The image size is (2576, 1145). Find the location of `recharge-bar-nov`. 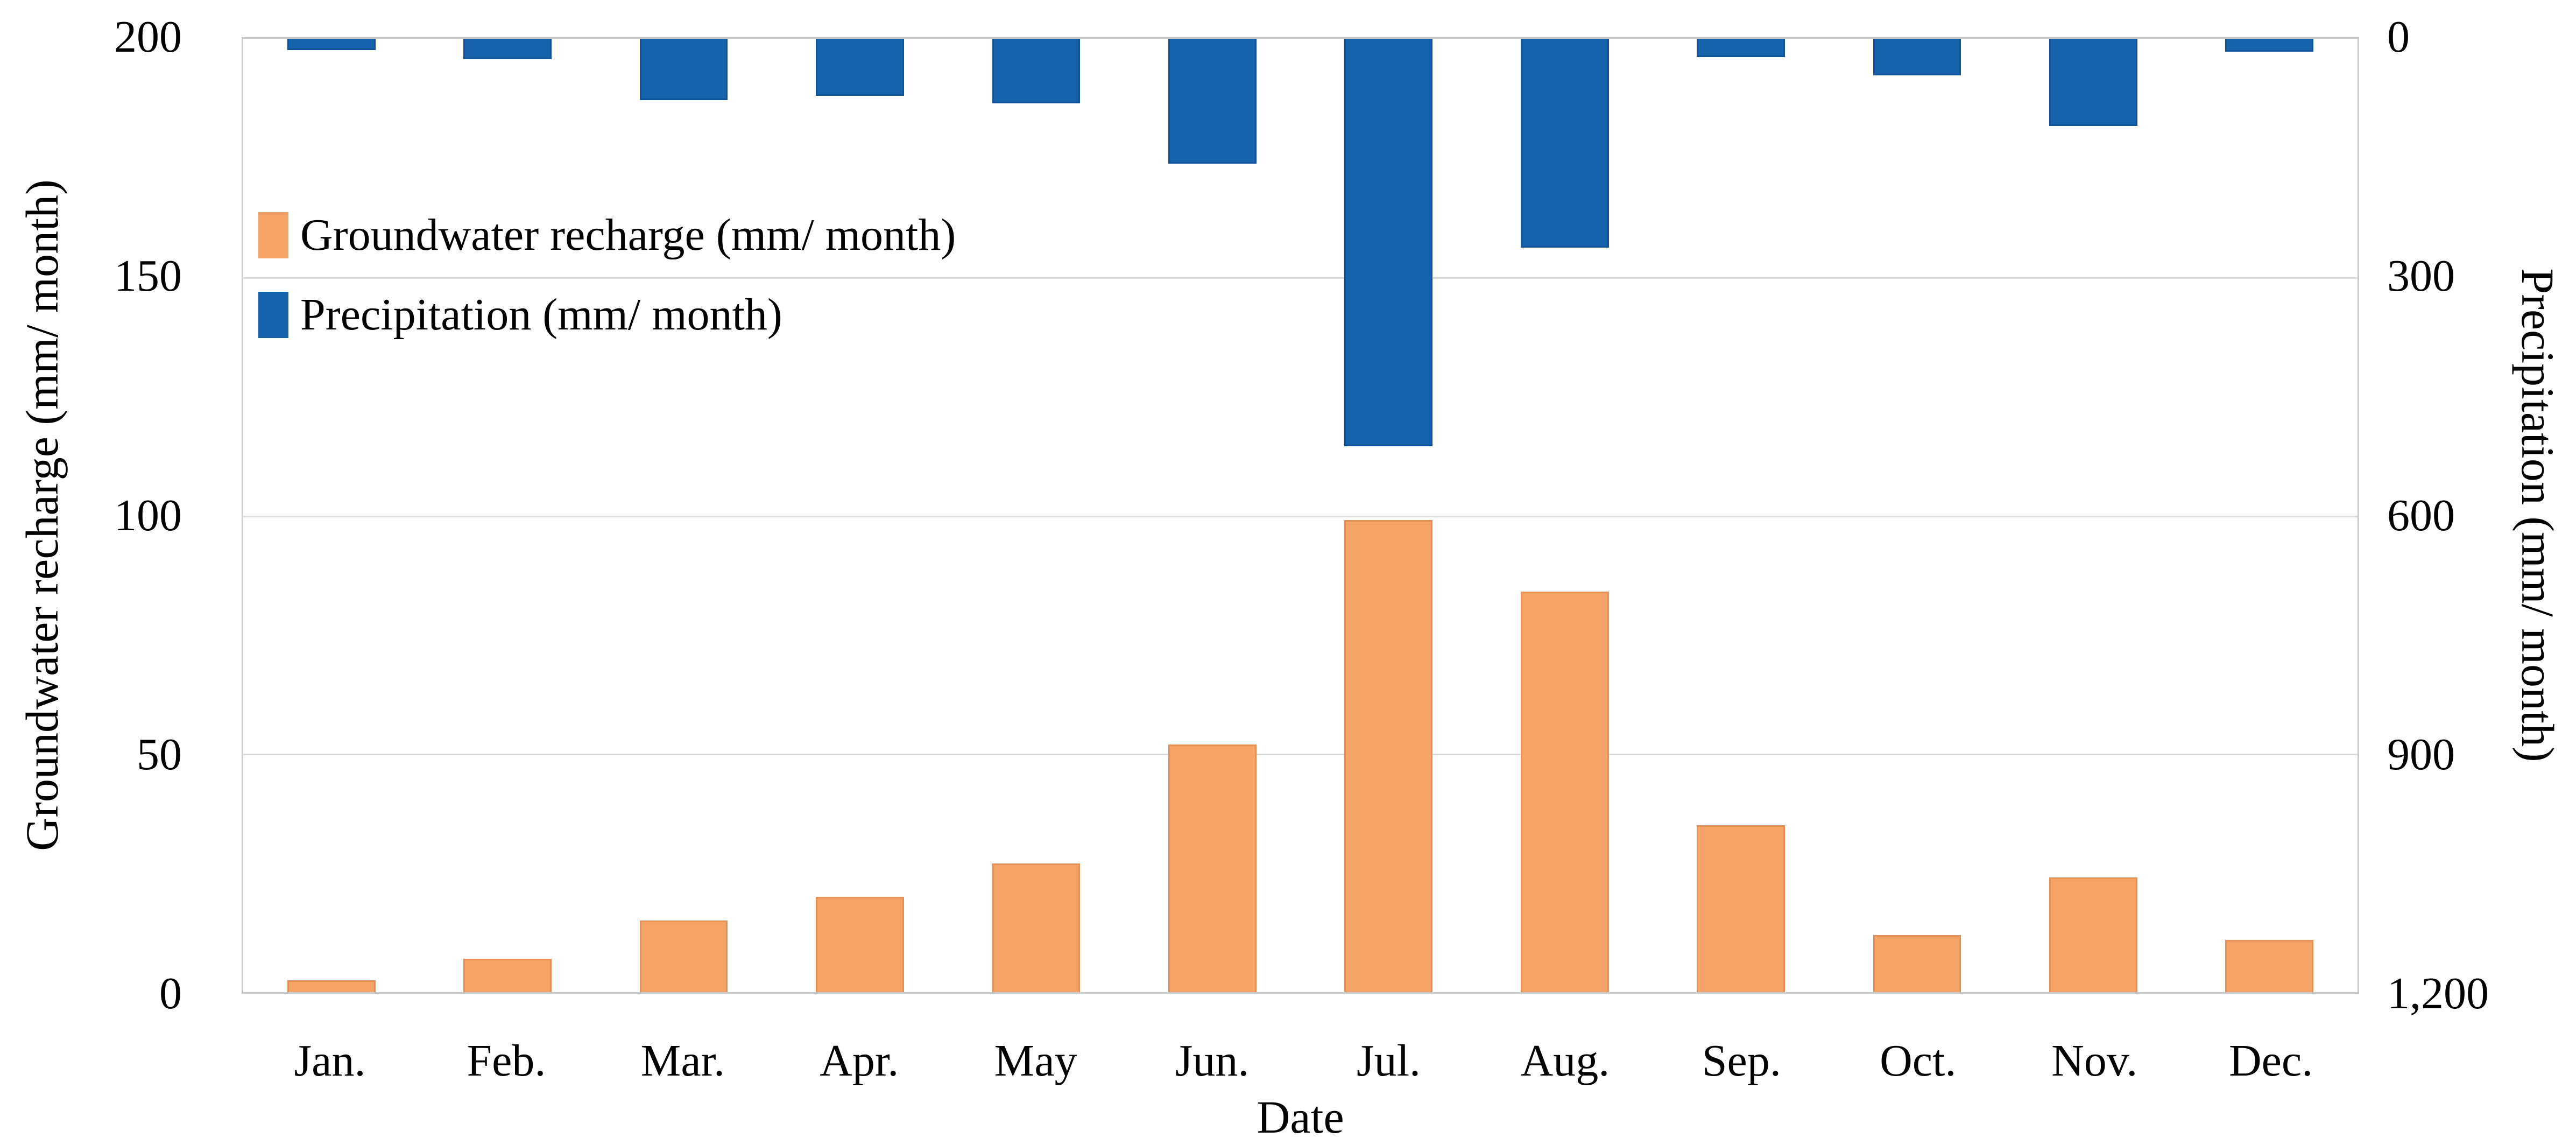

recharge-bar-nov is located at coordinates (2093, 934).